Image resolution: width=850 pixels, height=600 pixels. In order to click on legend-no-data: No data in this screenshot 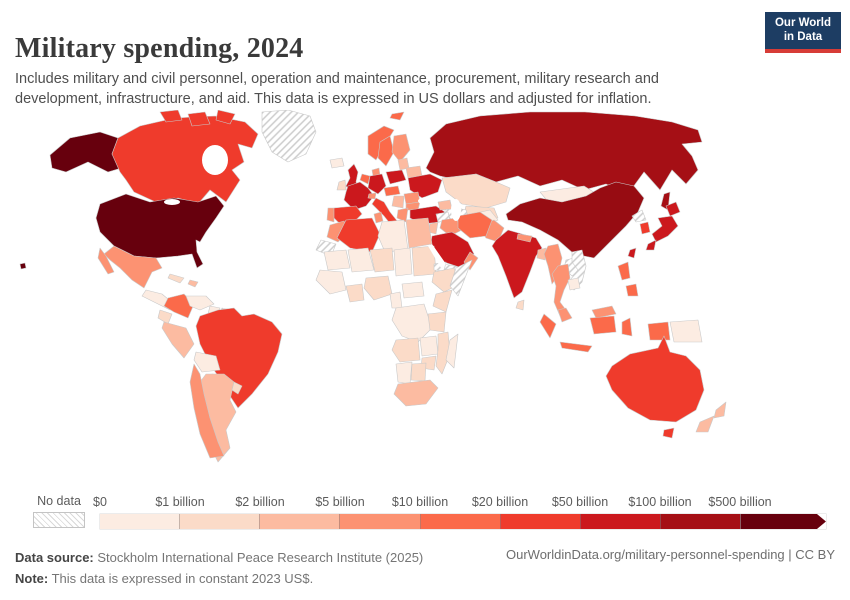, I will do `click(59, 511)`.